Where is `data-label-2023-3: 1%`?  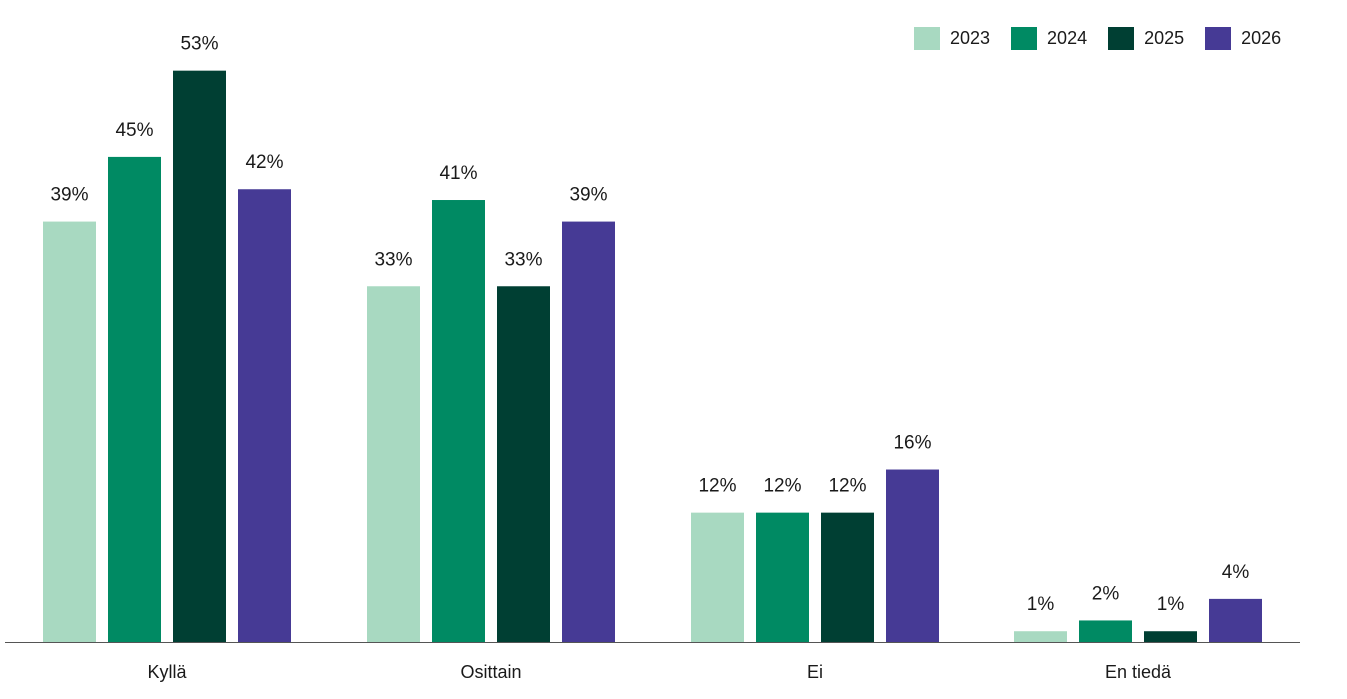 data-label-2023-3: 1% is located at coordinates (1041, 604).